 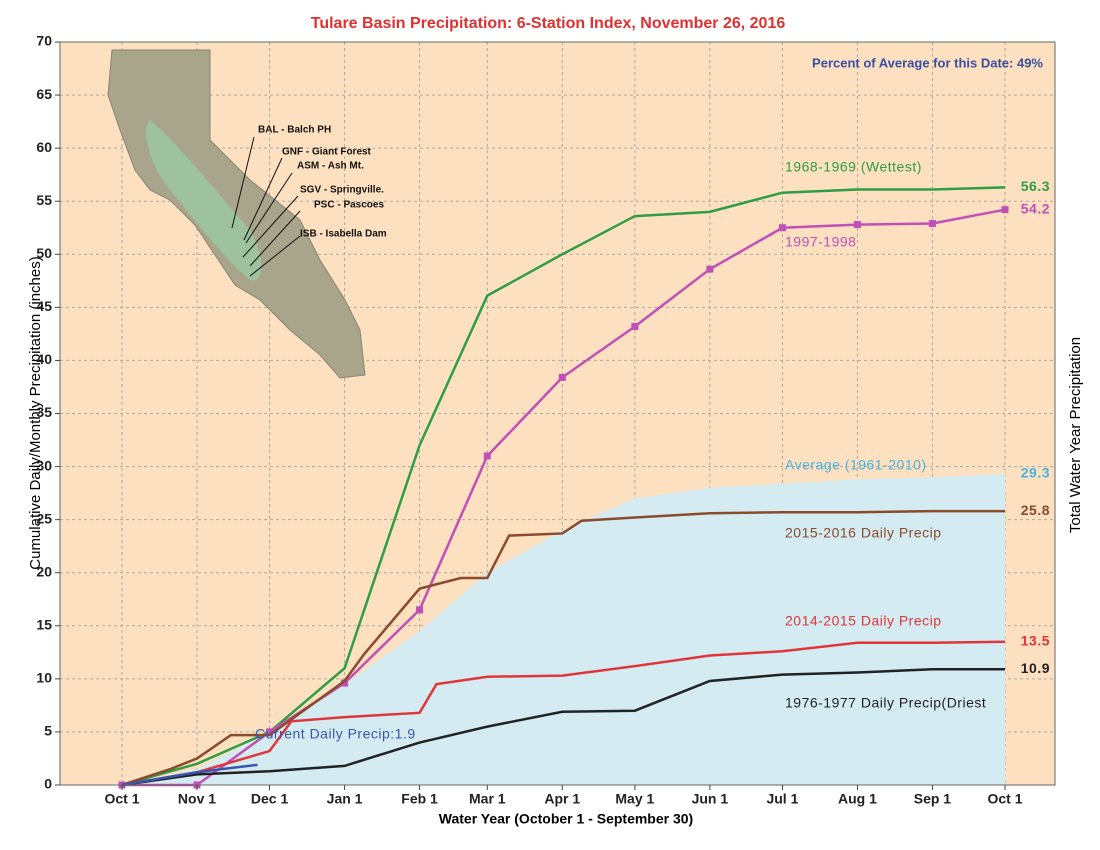 What do you see at coordinates (487, 799) in the screenshot?
I see `x-tick-label: Mar 1` at bounding box center [487, 799].